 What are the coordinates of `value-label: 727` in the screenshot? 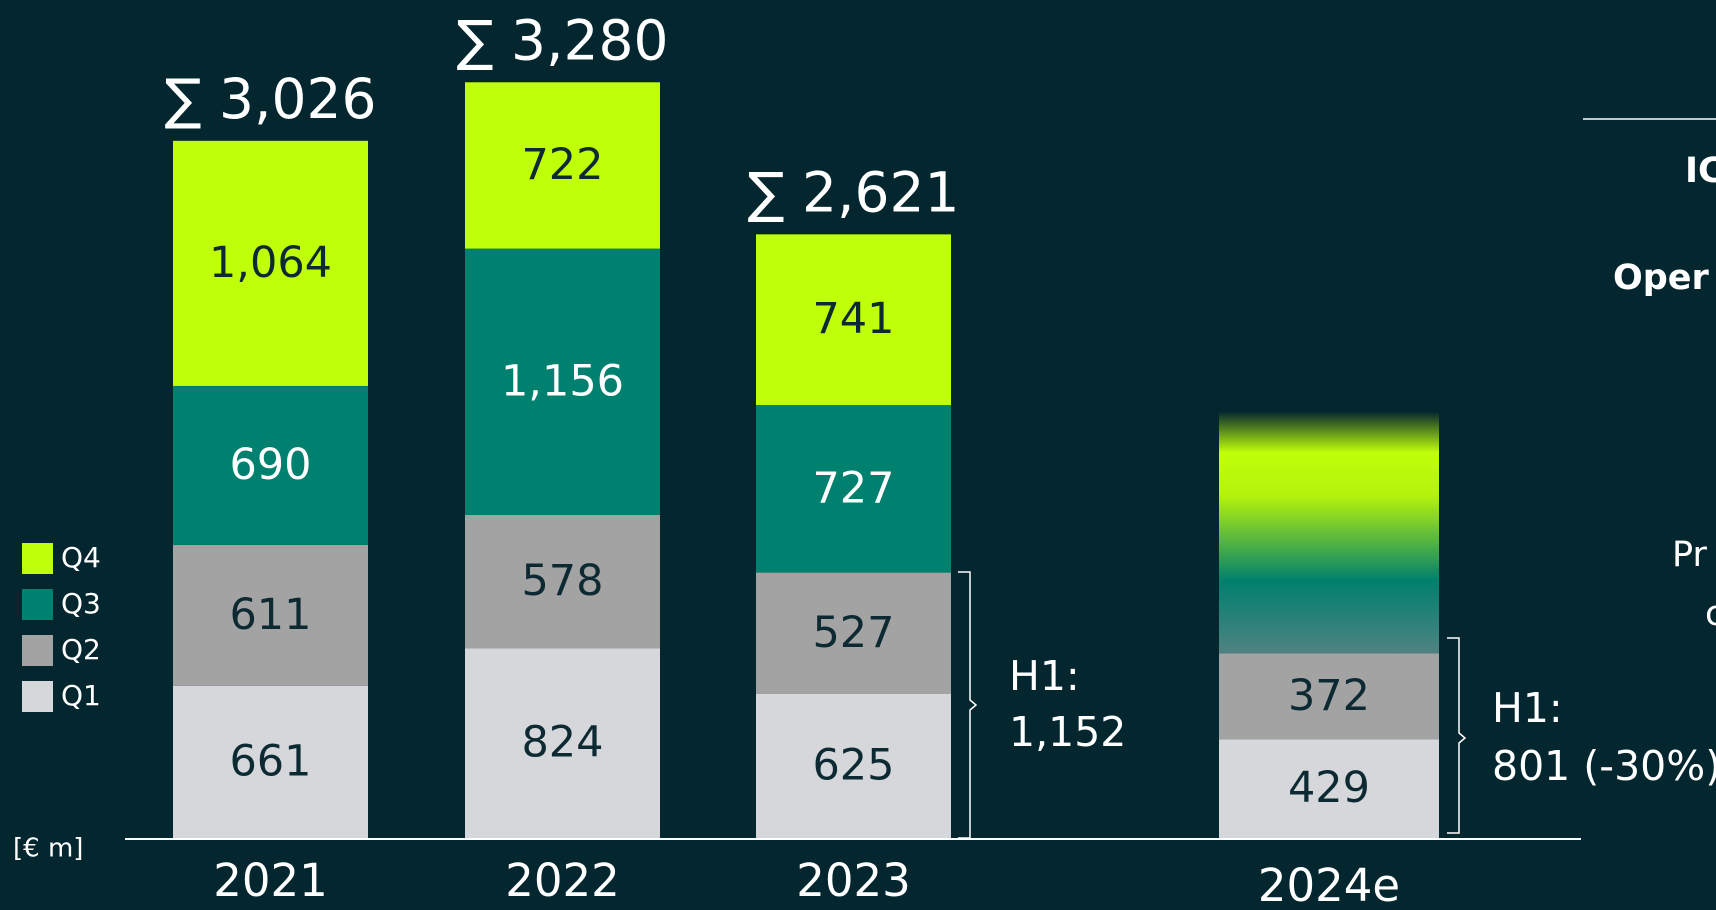 It's located at (853, 488).